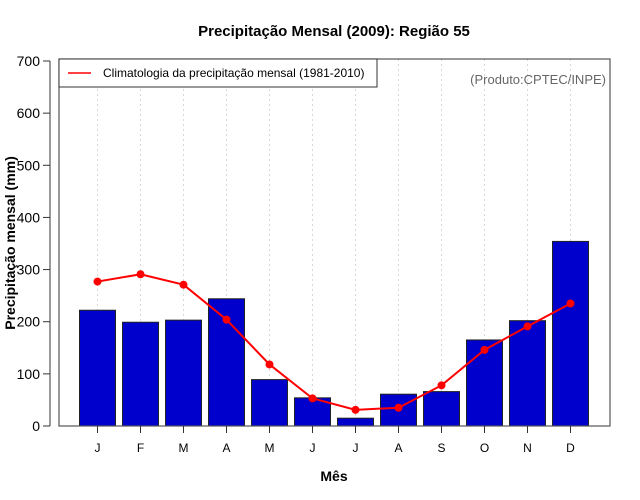 Image resolution: width=640 pixels, height=500 pixels. Describe the element at coordinates (538, 79) in the screenshot. I see `credit-text: (Produto:CPTEC/INPE)` at that location.